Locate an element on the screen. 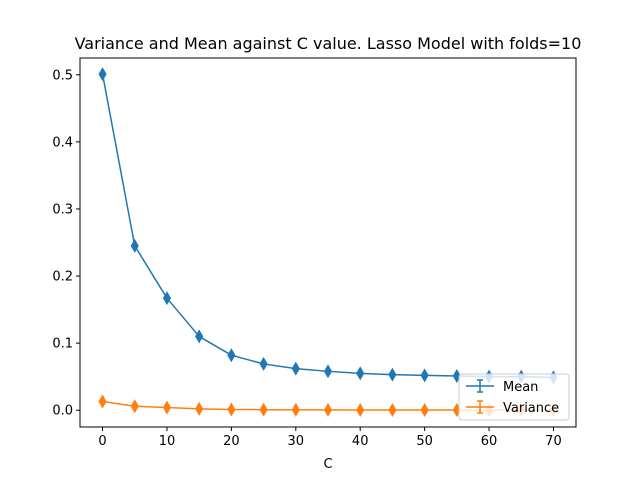 The image size is (640, 480). x-axis: 0 10 20 30 40 50 60 70 is located at coordinates (330, 438).